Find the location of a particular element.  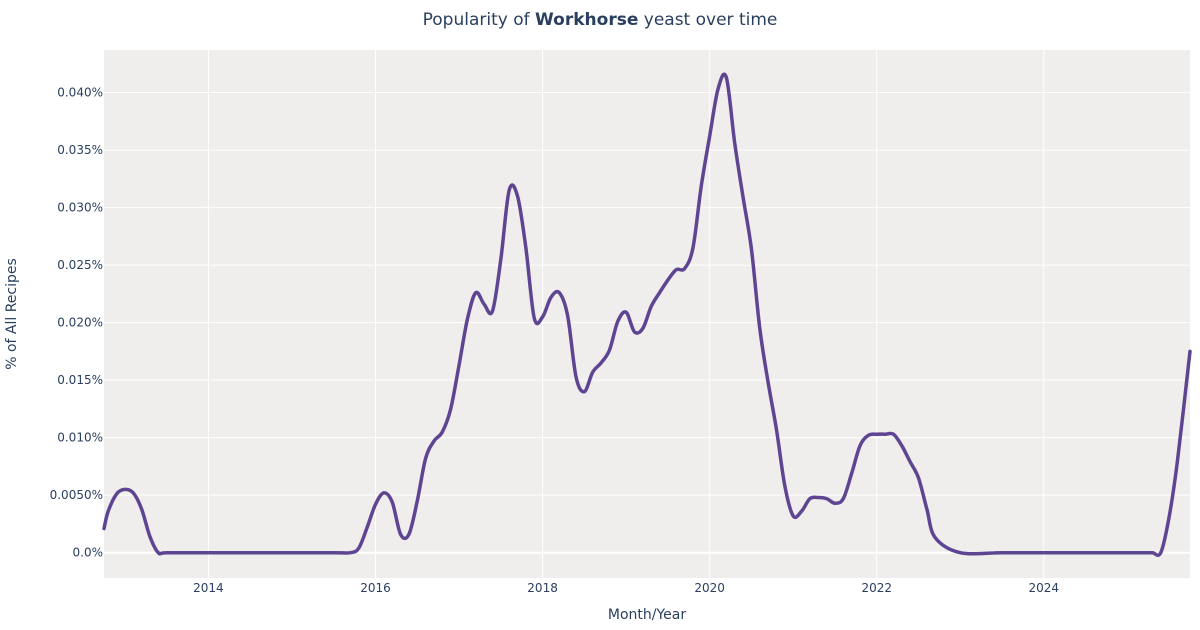

x-tick-label: 2018 is located at coordinates (542, 588).